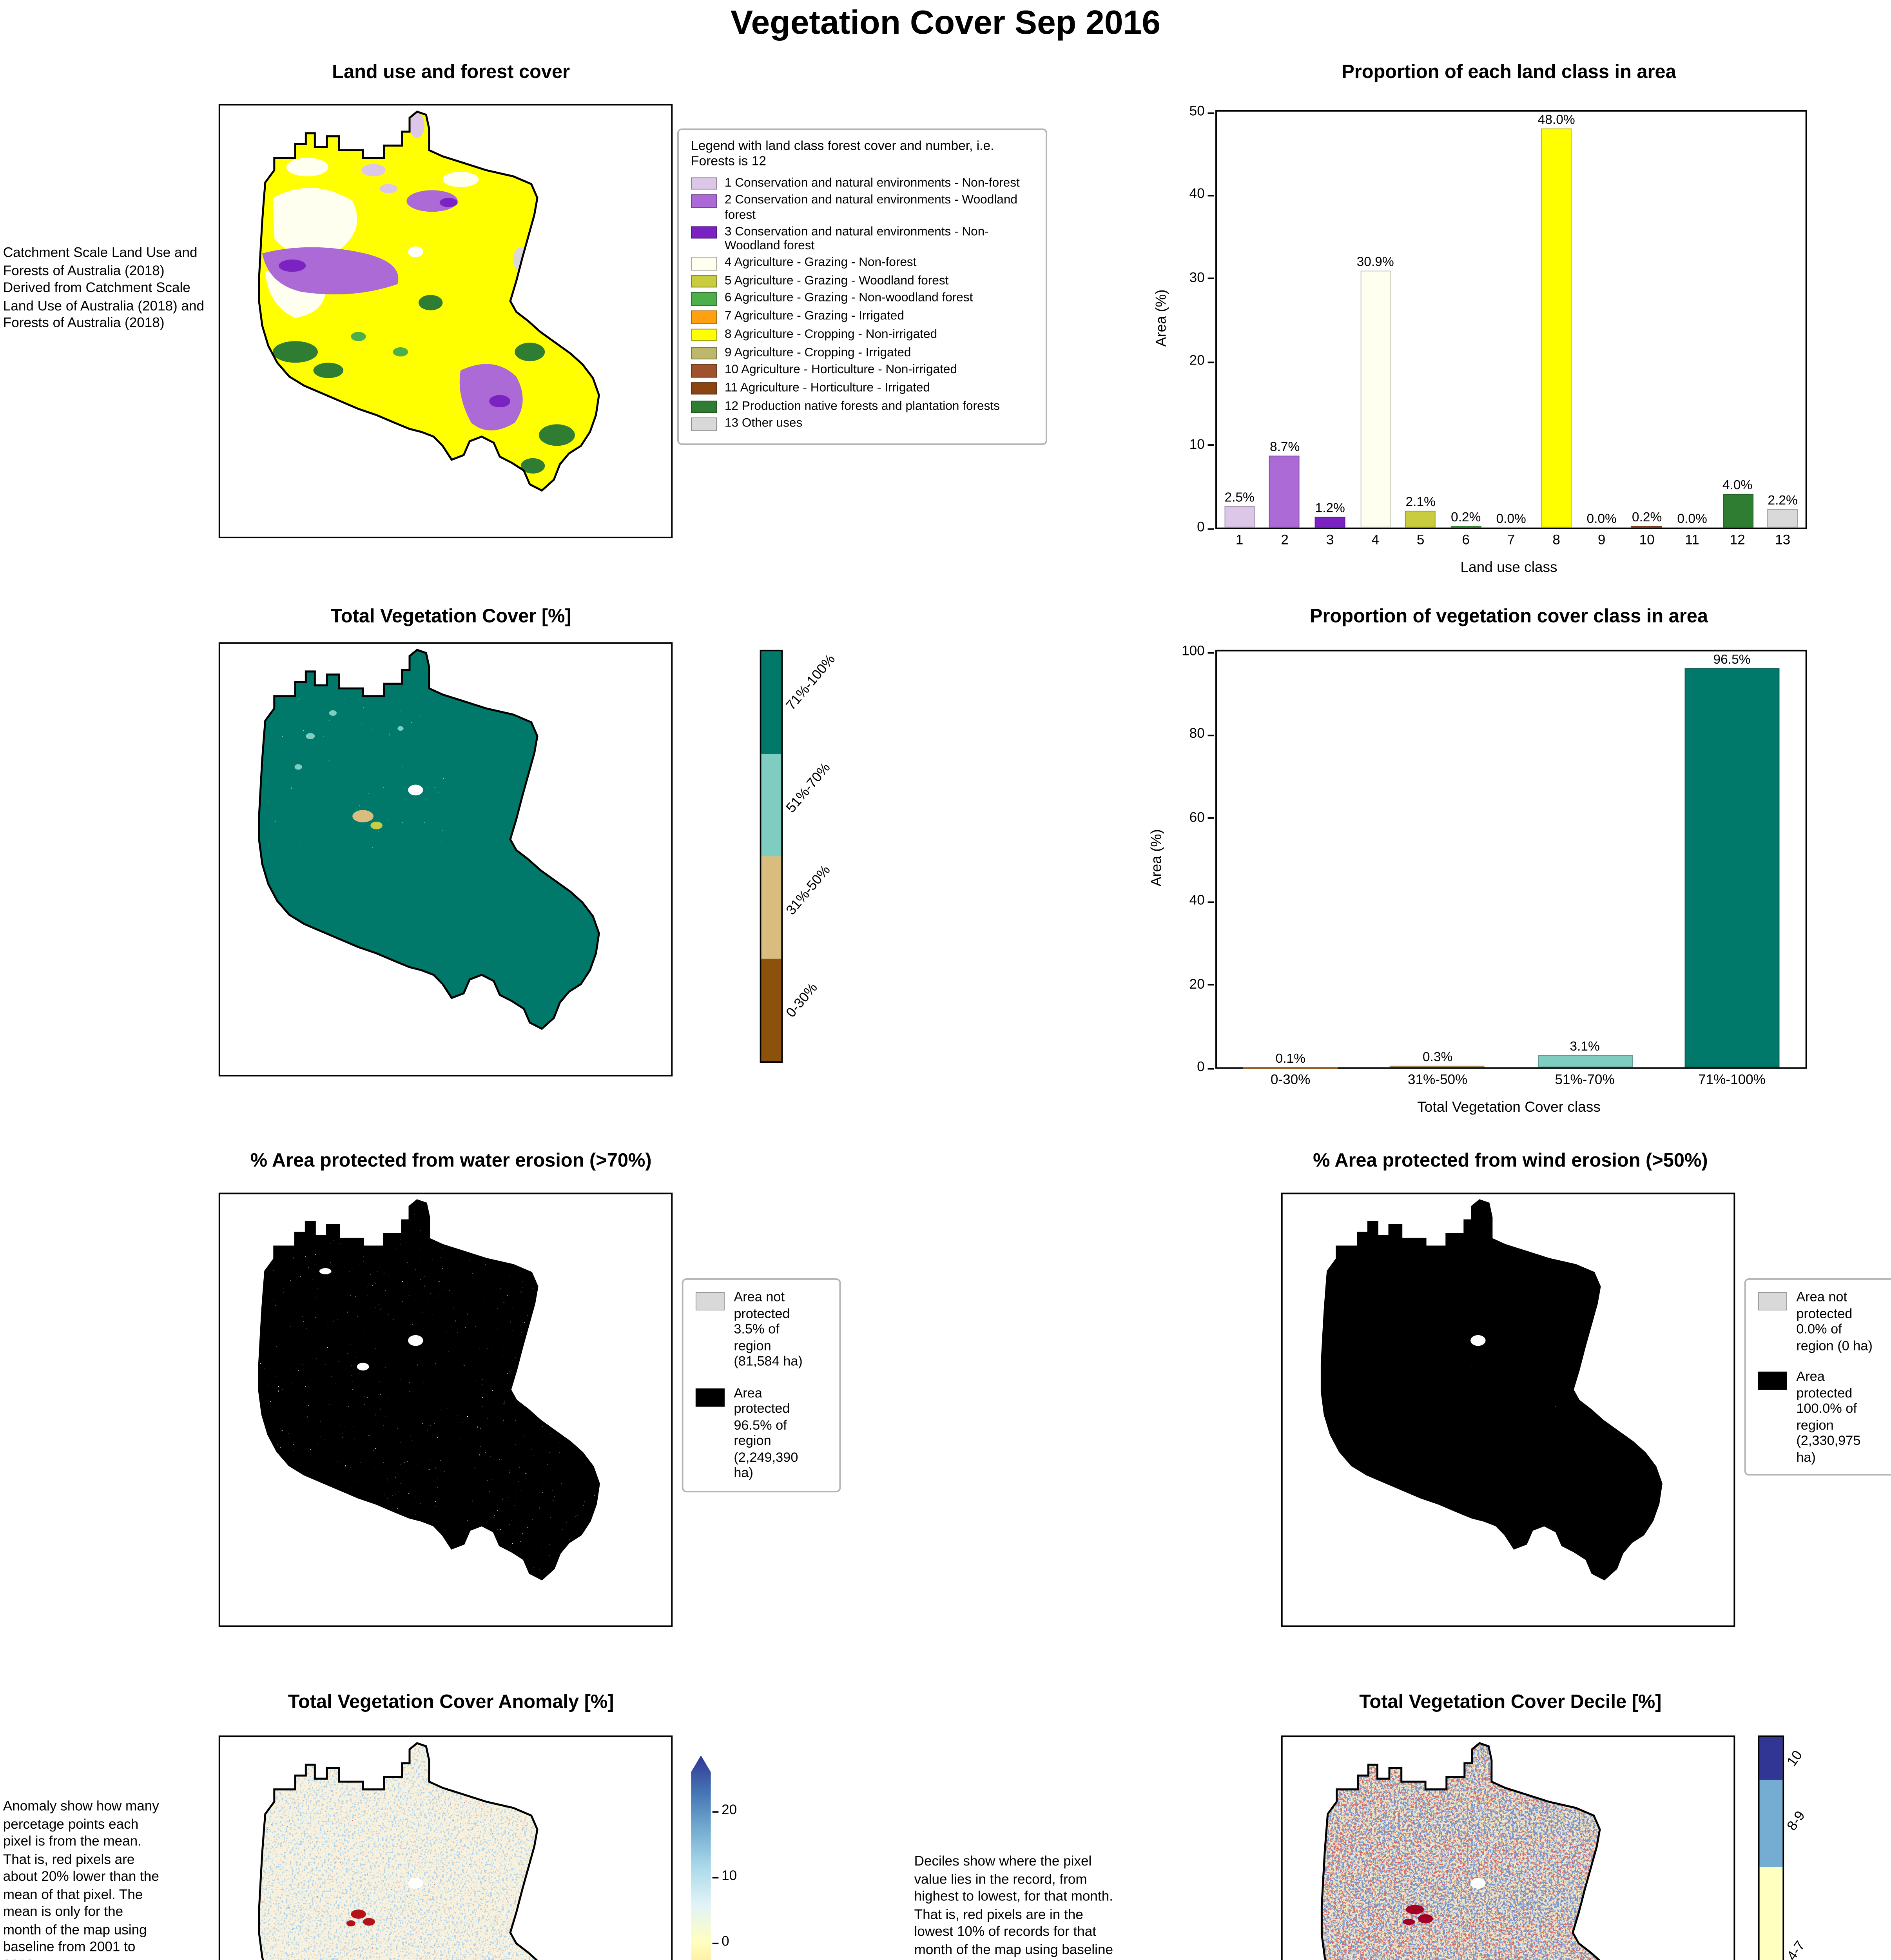 This screenshot has height=1960, width=1891. What do you see at coordinates (1239, 329) in the screenshot?
I see `bar-slot-1: 2.5% 1` at bounding box center [1239, 329].